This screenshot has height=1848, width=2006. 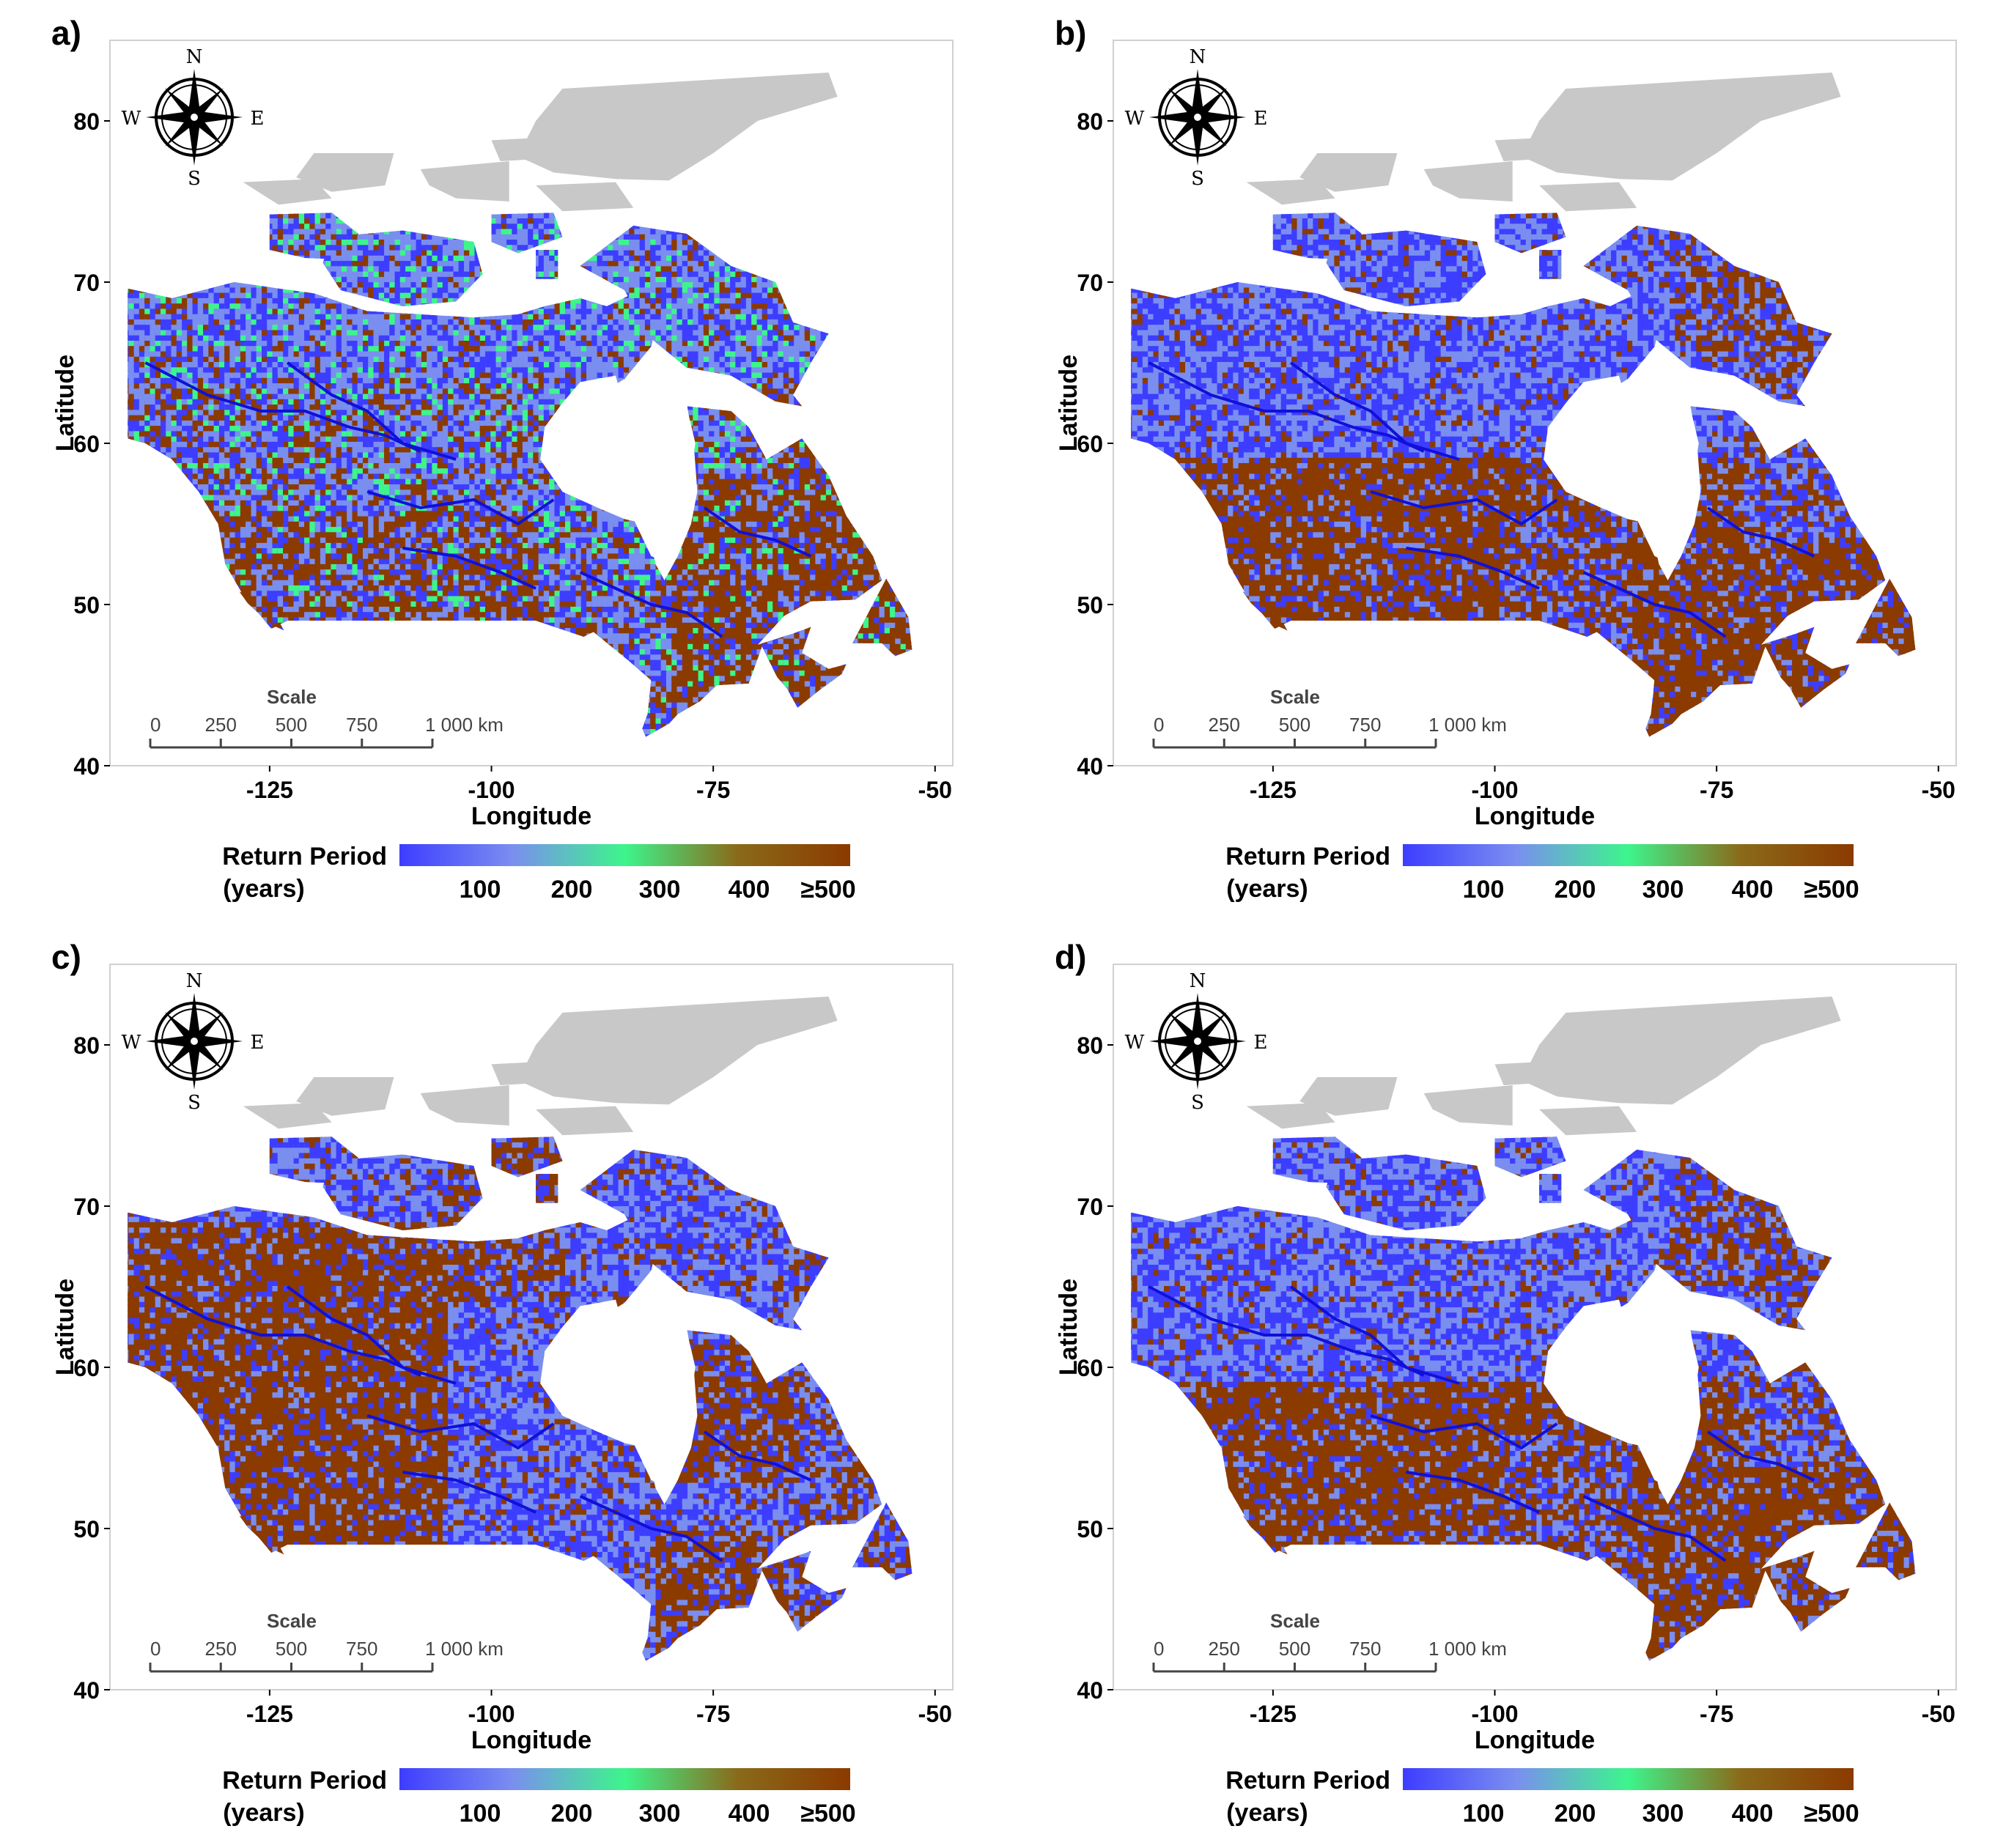 I want to click on panel-label: c), so click(x=66, y=957).